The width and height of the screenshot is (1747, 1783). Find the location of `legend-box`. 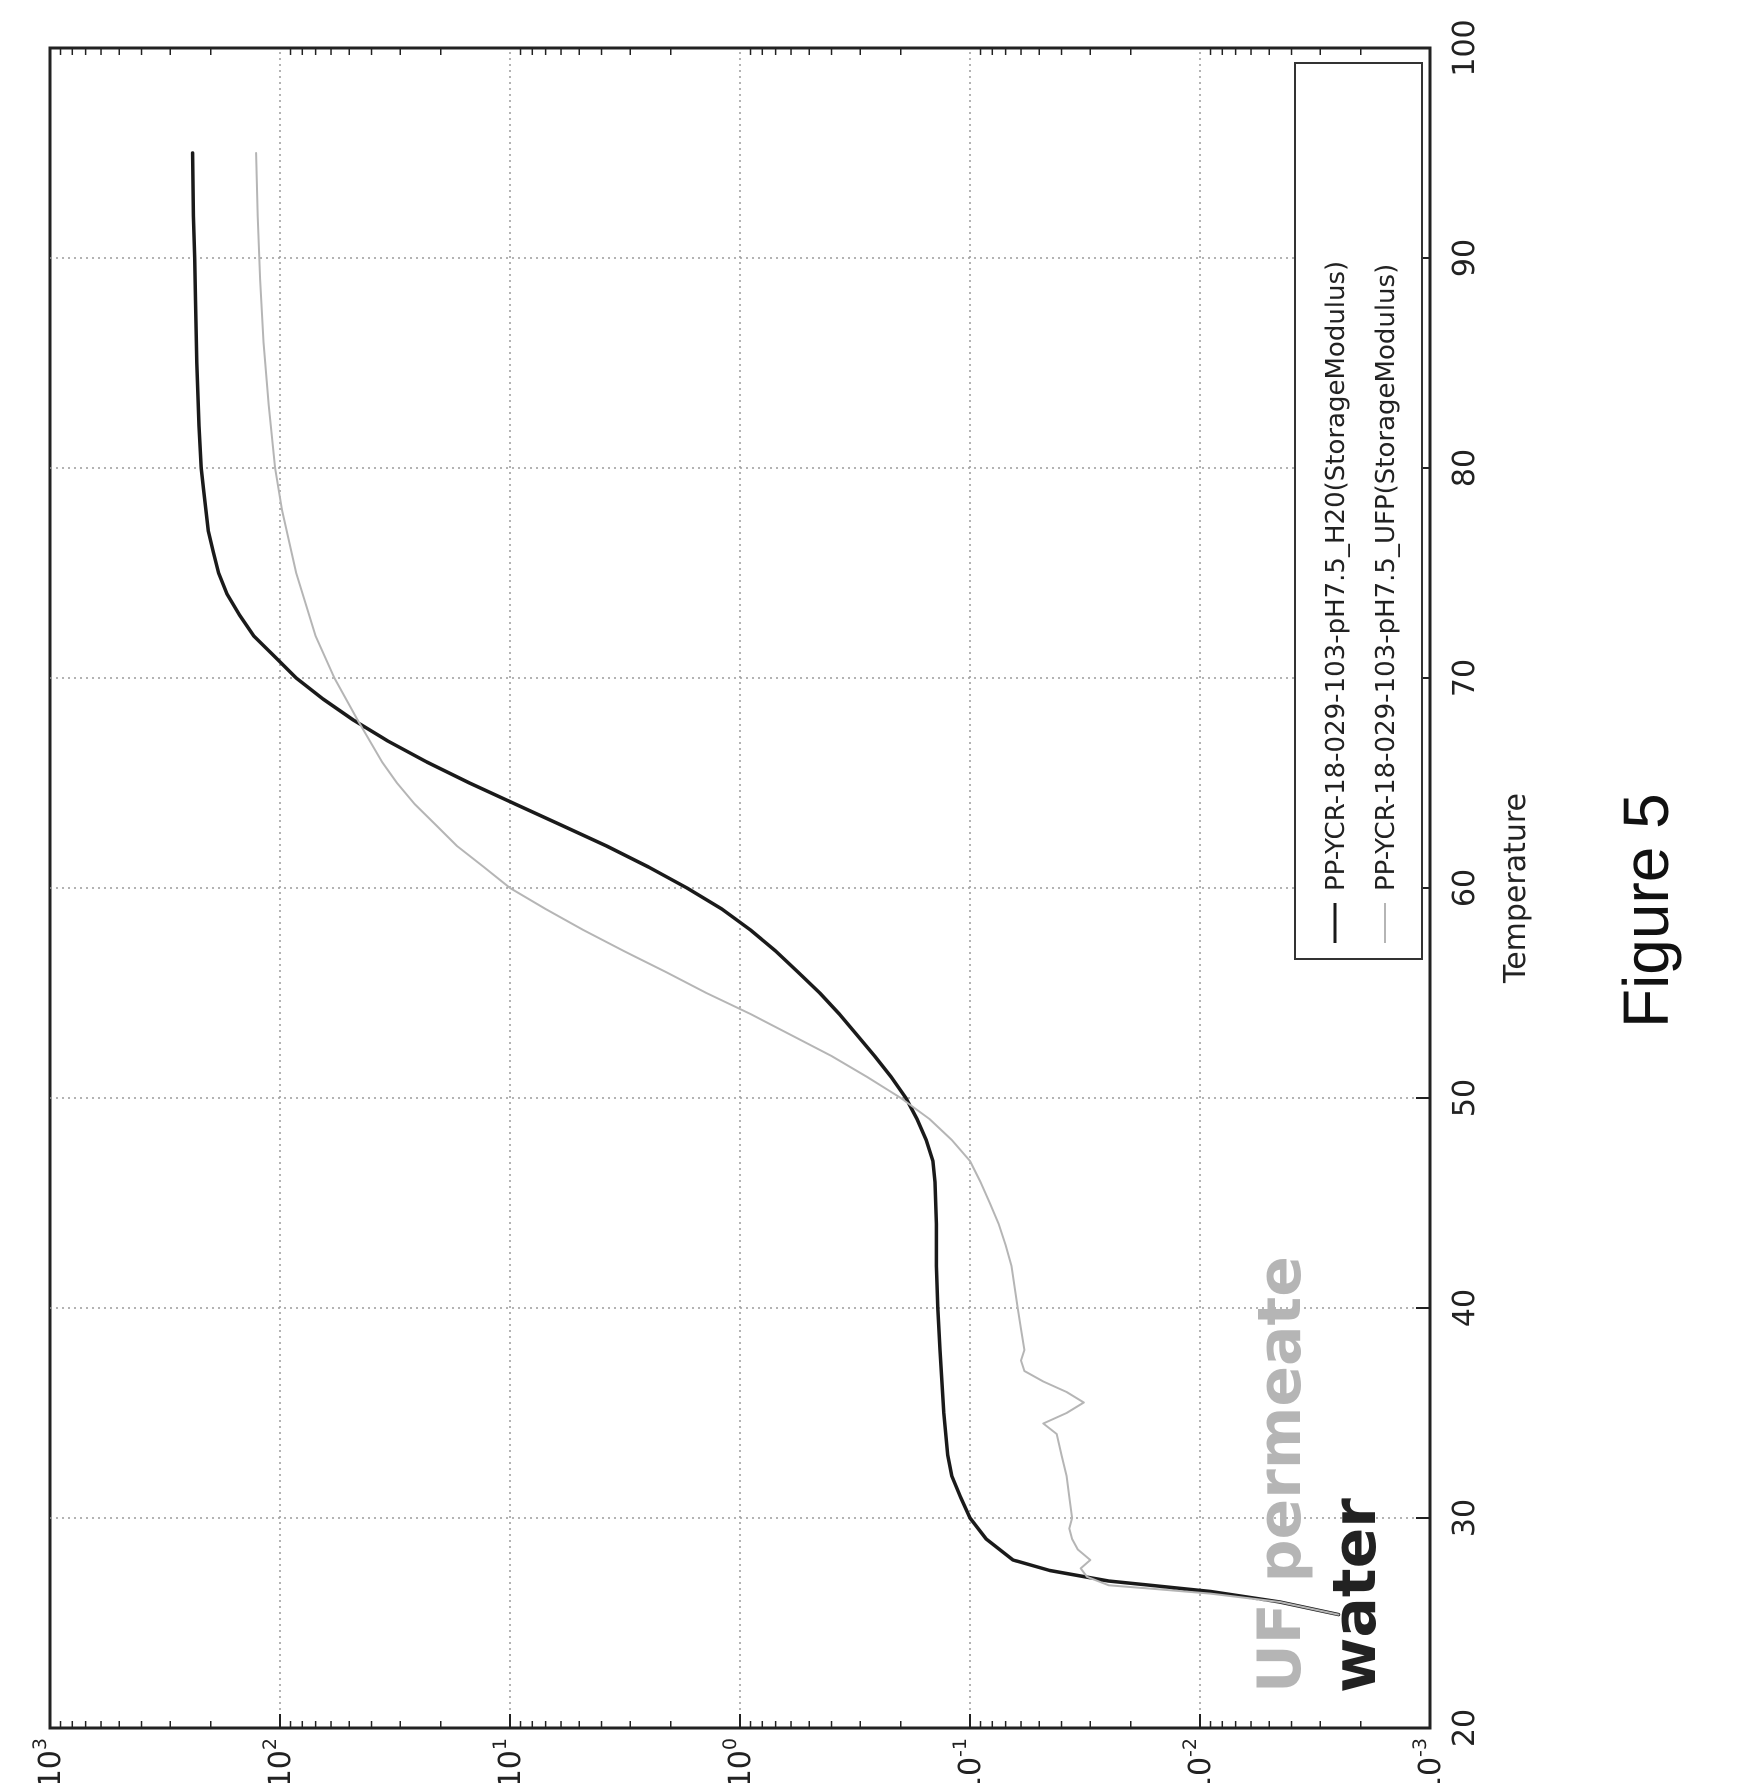

legend-box is located at coordinates (1358, 511).